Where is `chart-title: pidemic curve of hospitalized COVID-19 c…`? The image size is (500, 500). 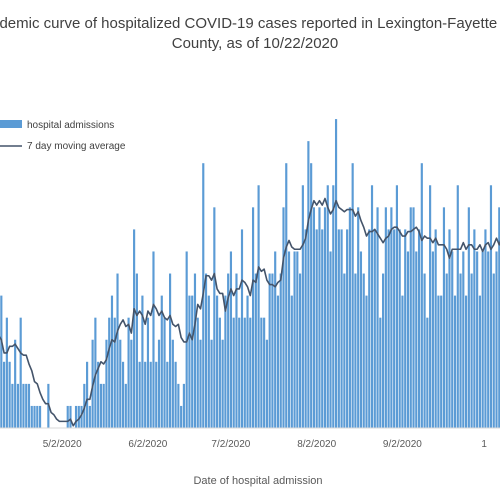
chart-title: pidemic curve of hospitalized COVID-19 c… is located at coordinates (250, 34).